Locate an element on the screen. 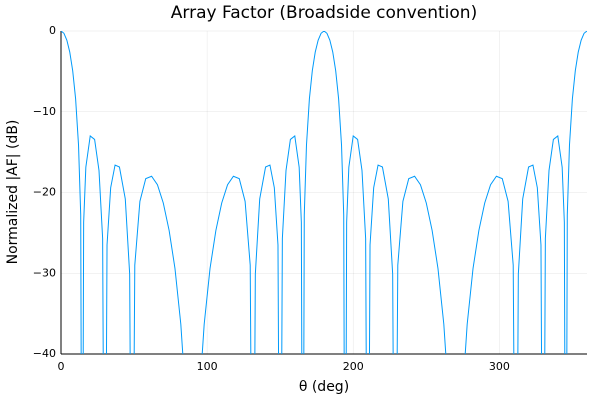 The width and height of the screenshot is (600, 400). x-tick-label: 300 is located at coordinates (499, 366).